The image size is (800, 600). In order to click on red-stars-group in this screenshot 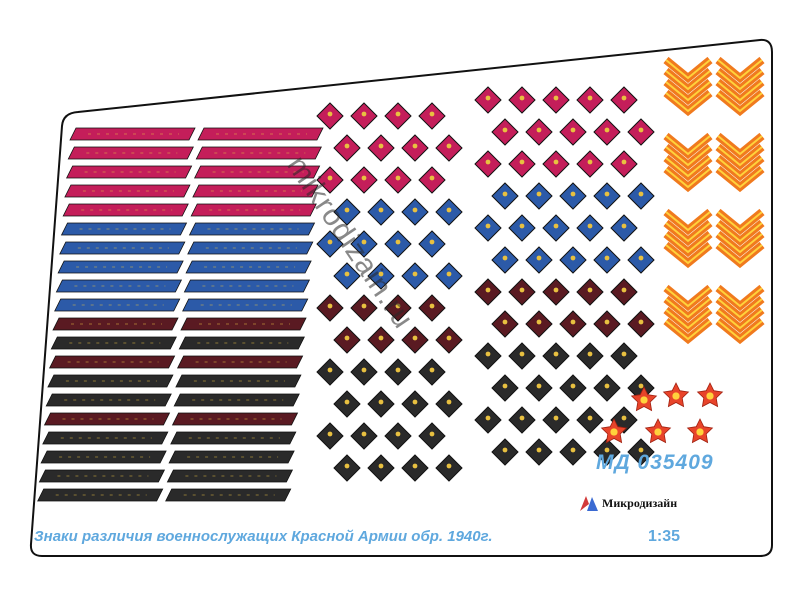, I will do `click(662, 413)`.